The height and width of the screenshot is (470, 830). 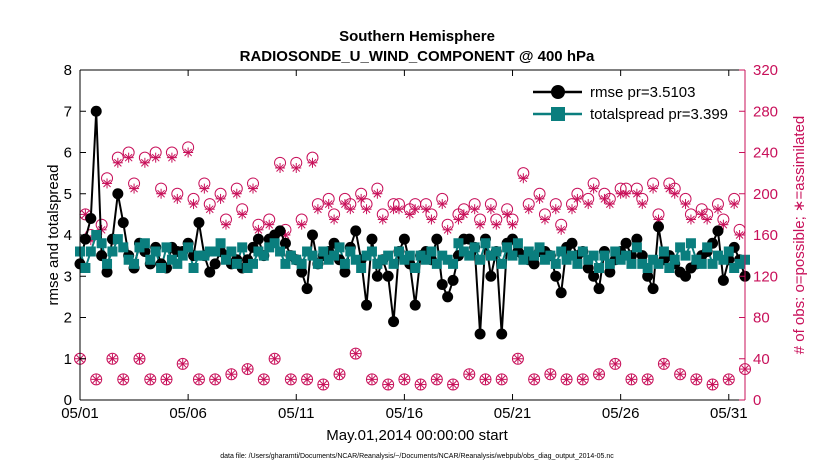 I want to click on y-tick-label: 6, so click(x=68, y=153).